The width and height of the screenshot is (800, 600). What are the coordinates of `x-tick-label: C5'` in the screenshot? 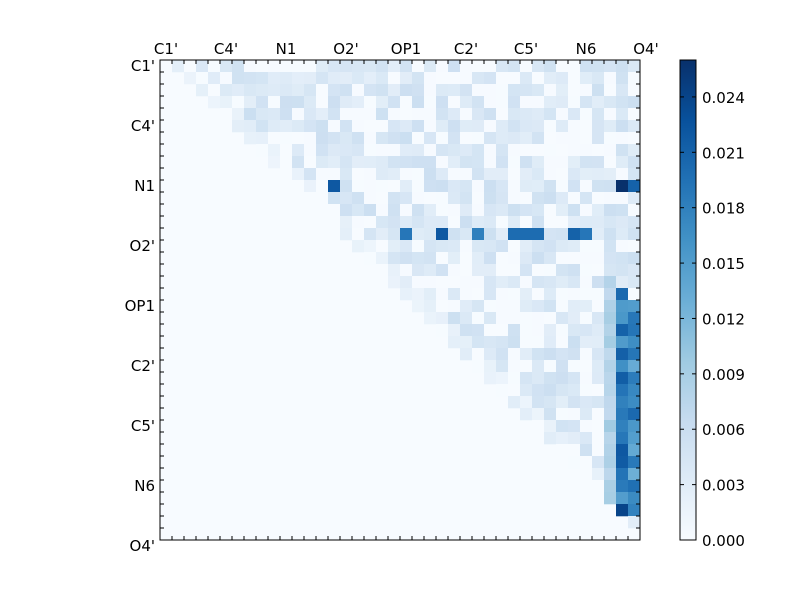 It's located at (526, 49).